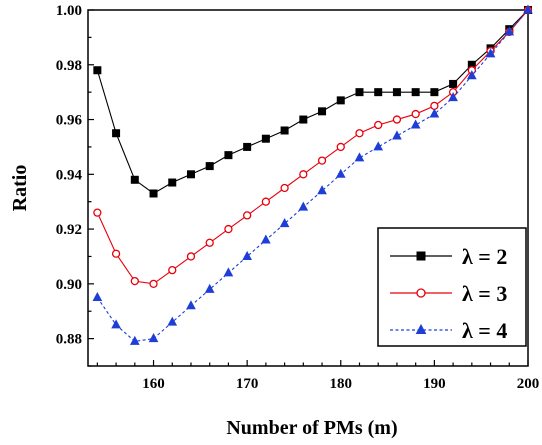 The image size is (542, 445). Describe the element at coordinates (69, 285) in the screenshot. I see `y-tick-label: 0.90` at that location.